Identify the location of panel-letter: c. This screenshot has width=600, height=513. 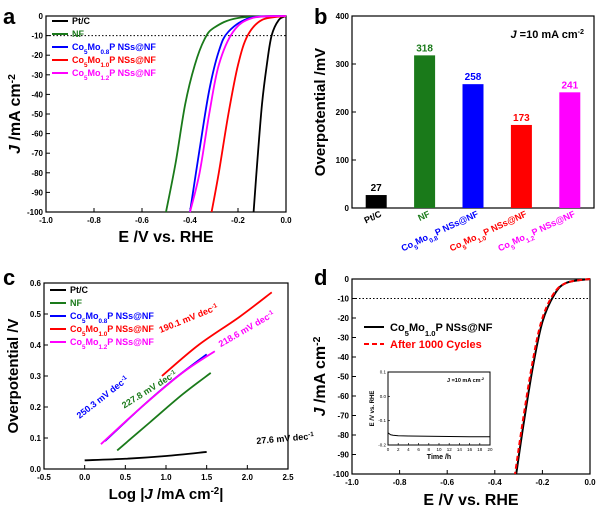
(9, 277).